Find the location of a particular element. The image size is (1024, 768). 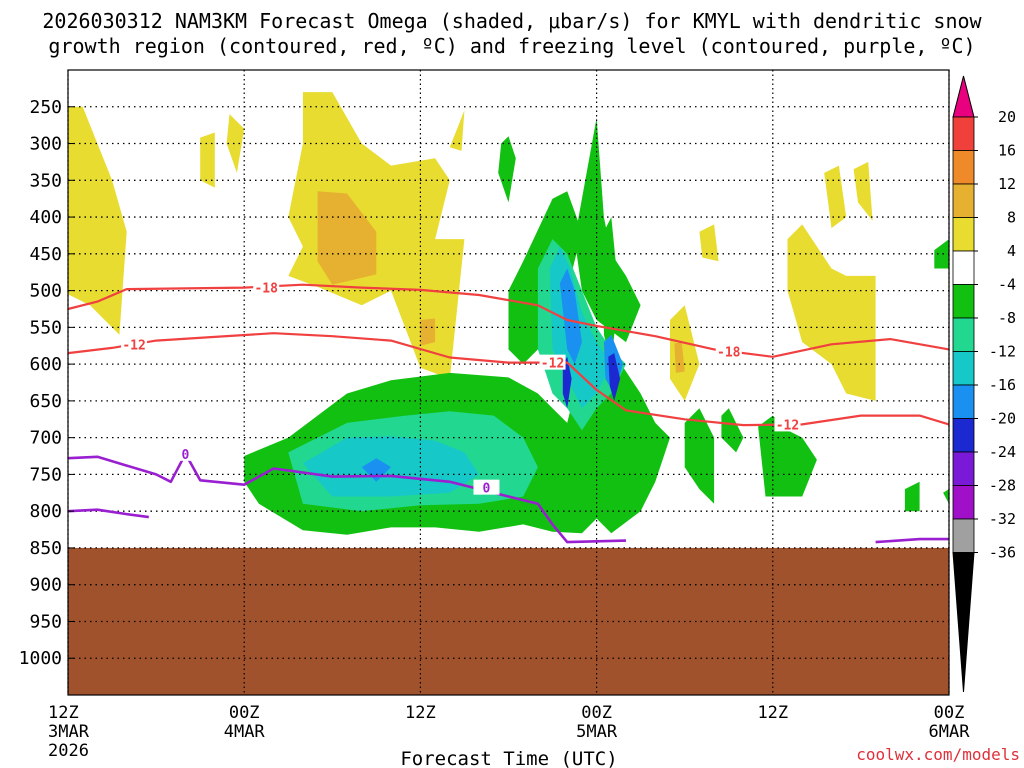

ytick-label-900: 900 is located at coordinates (45, 585).